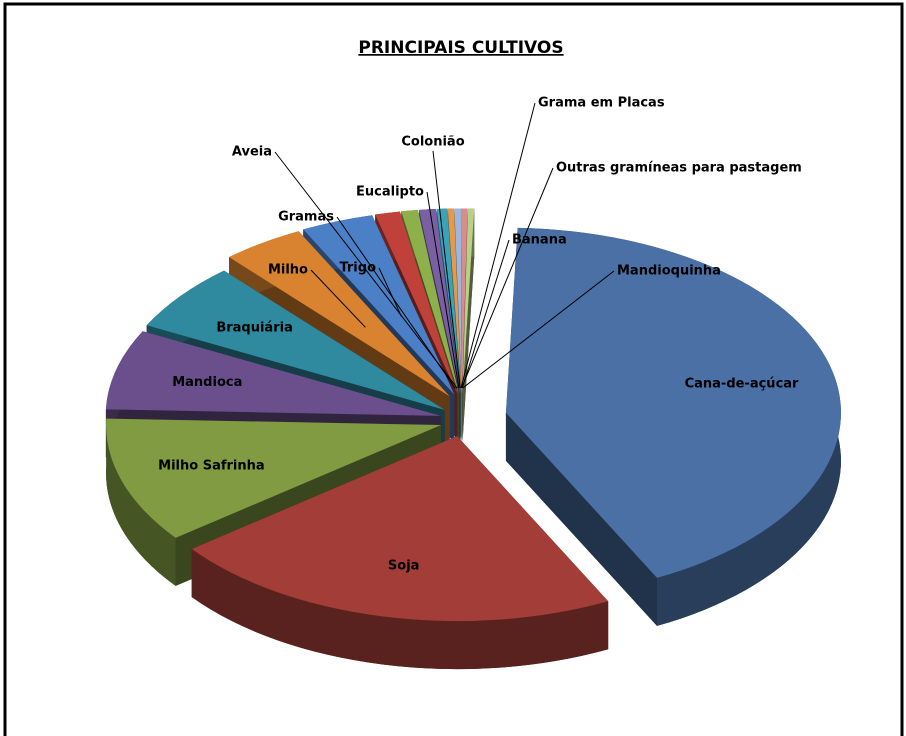  I want to click on slice-label: Soja, so click(404, 565).